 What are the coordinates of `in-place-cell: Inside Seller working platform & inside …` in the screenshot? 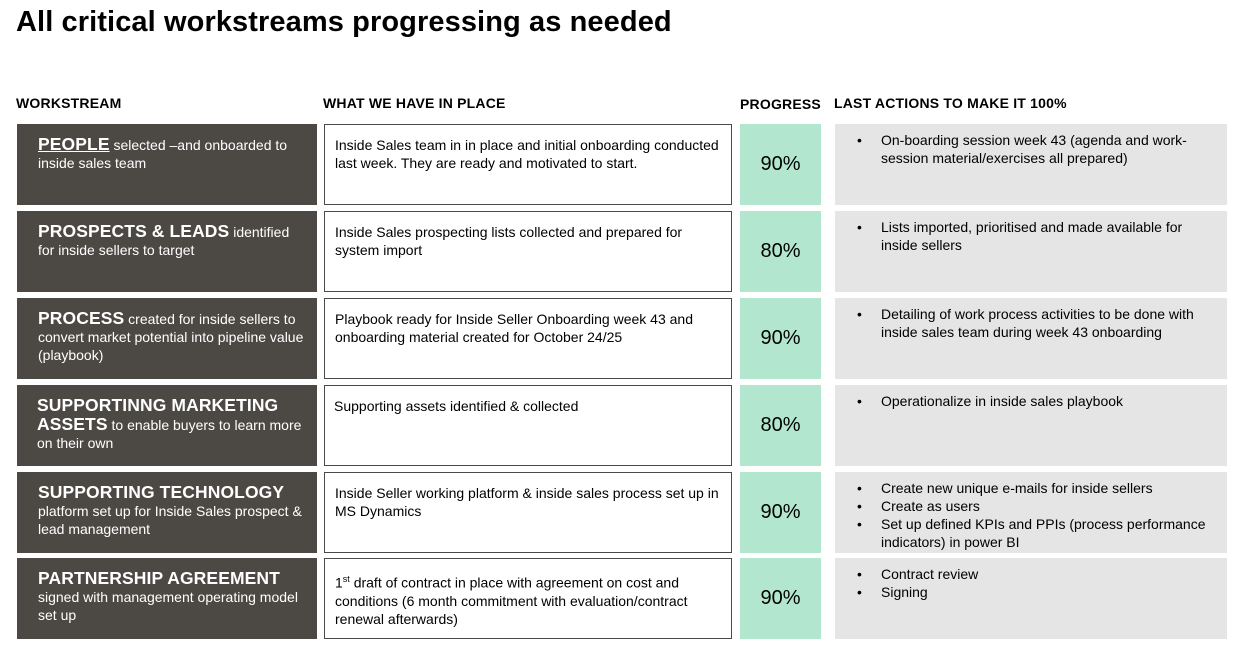 It's located at (528, 512).